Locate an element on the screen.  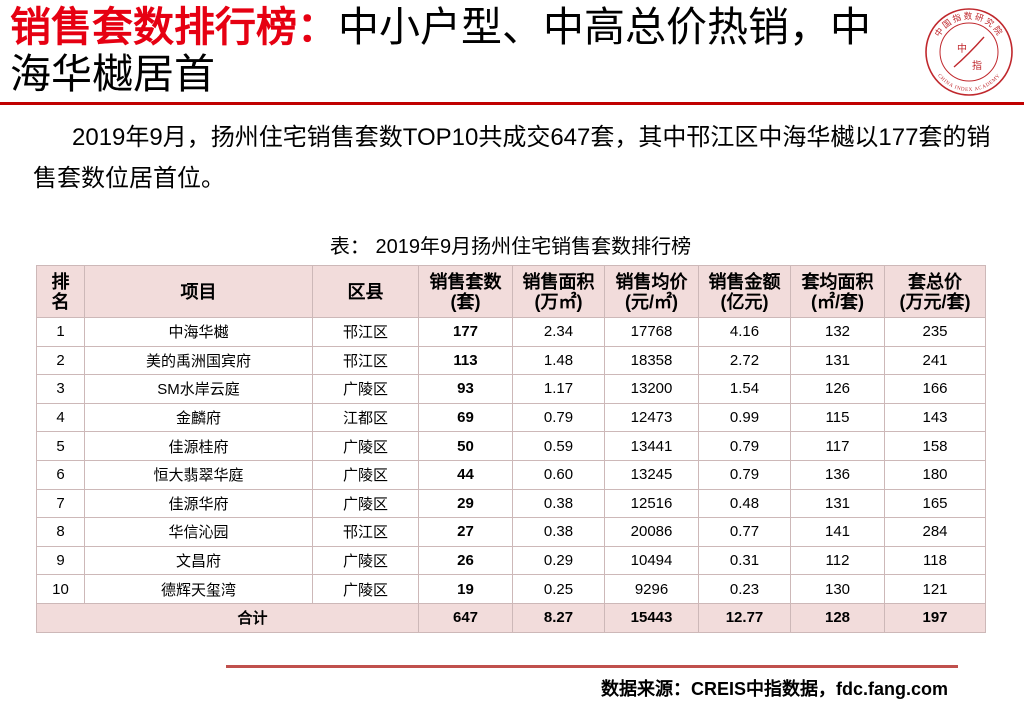
cell-project: 中海华樾 is located at coordinates (198, 332).